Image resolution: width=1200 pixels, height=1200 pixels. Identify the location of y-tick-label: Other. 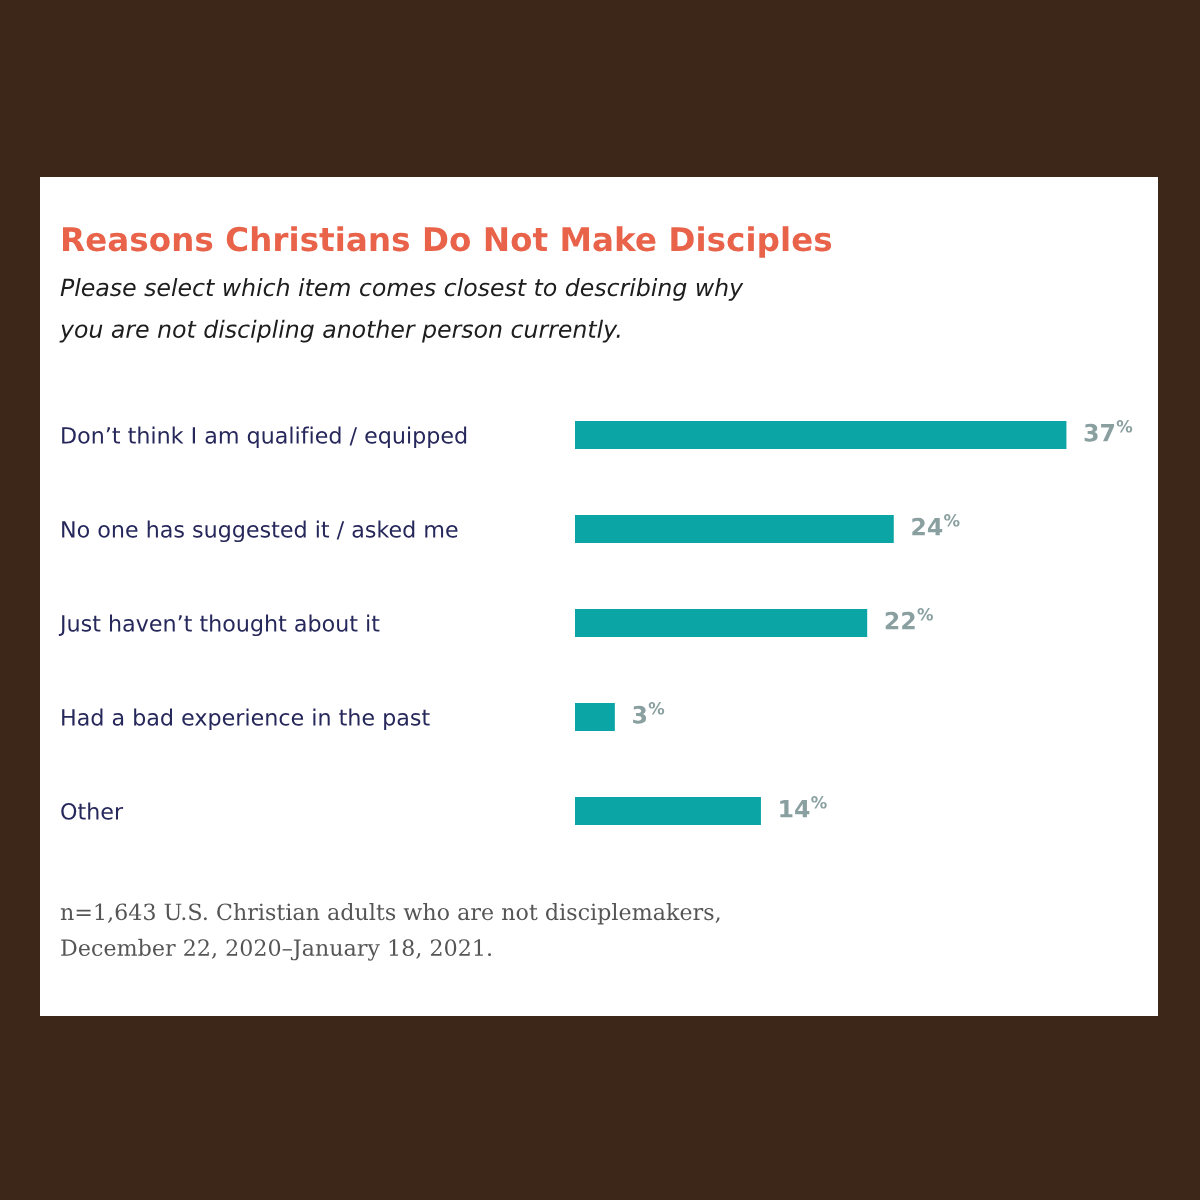
(92, 811).